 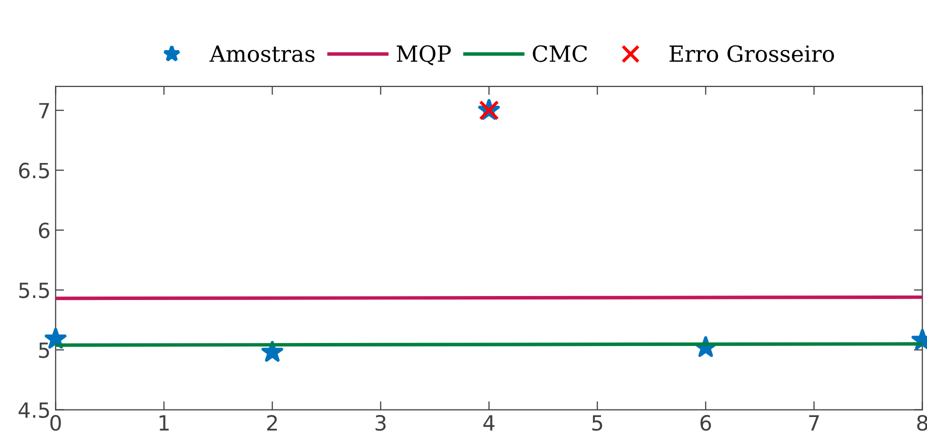 What do you see at coordinates (164, 422) in the screenshot?
I see `x-tick-label: 1` at bounding box center [164, 422].